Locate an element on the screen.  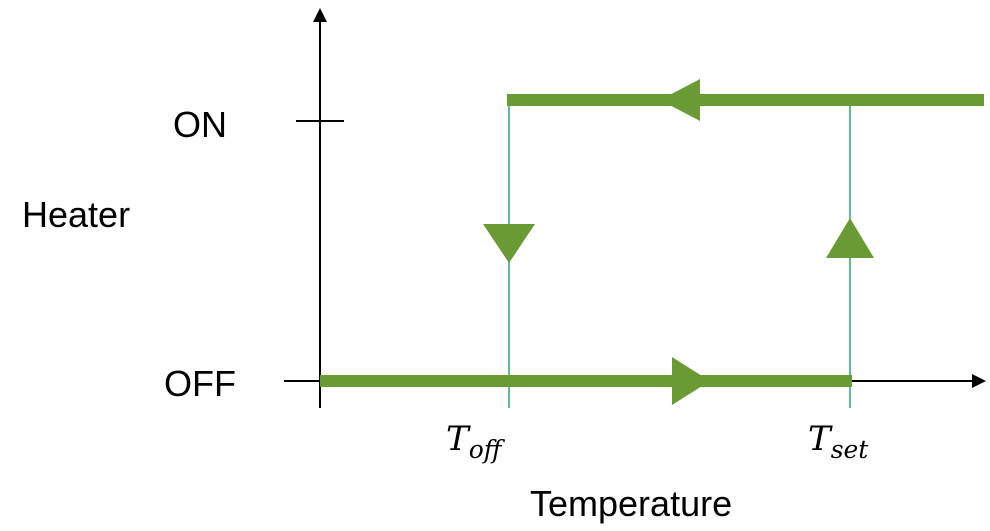
x-axis-arrowhead is located at coordinates (979, 381).